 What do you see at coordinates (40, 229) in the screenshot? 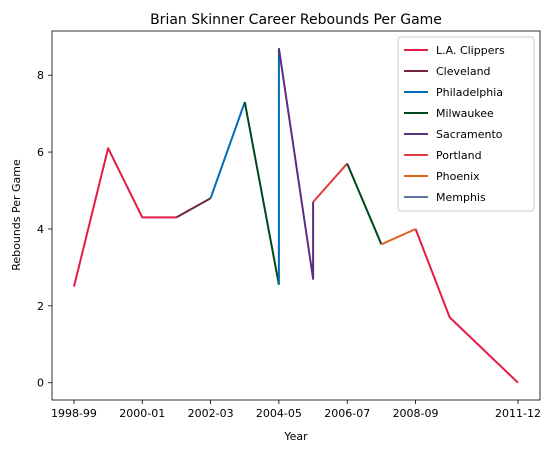
I see `y-tick-label: 4` at bounding box center [40, 229].